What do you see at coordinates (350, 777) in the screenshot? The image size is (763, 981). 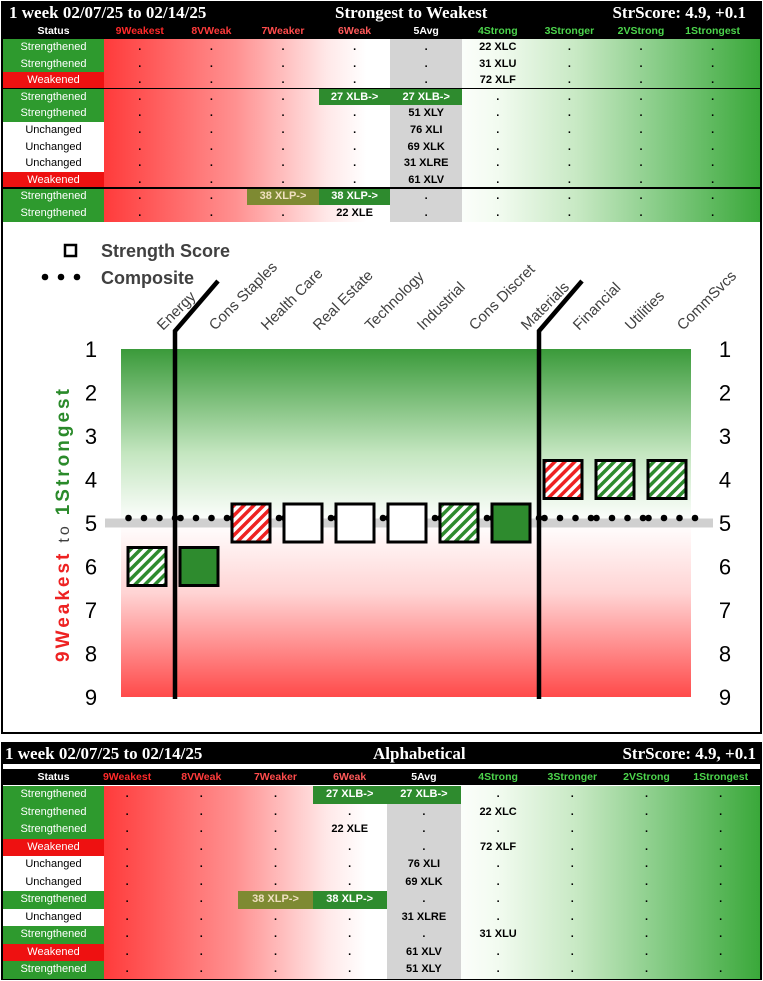 I see `column-header: 6Weak` at bounding box center [350, 777].